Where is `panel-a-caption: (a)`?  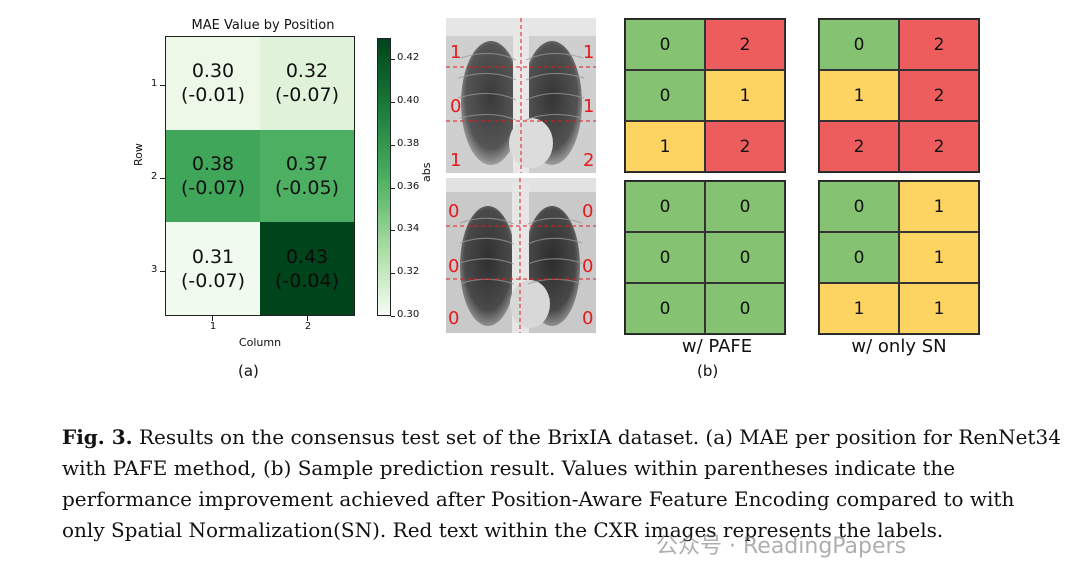 panel-a-caption: (a) is located at coordinates (248, 371).